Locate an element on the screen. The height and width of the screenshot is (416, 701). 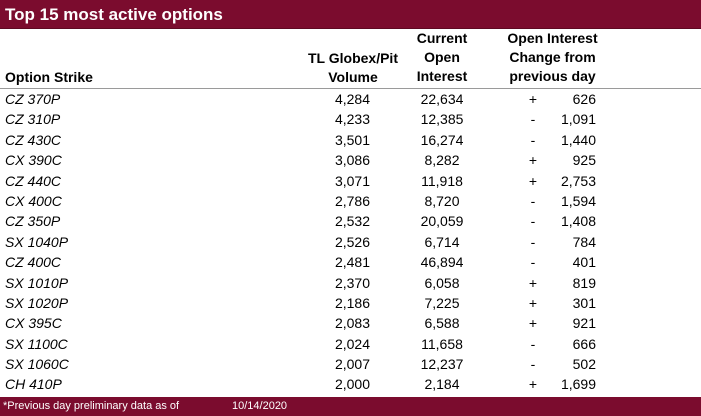
table-row: CZ 400C 2,481 46,894 - 401 is located at coordinates (350, 262).